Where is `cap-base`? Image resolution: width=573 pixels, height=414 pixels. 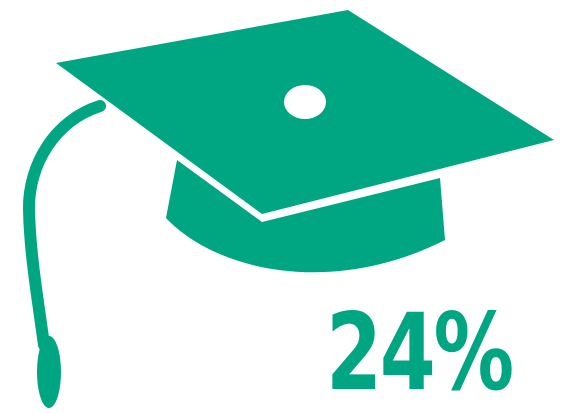 cap-base is located at coordinates (305, 216).